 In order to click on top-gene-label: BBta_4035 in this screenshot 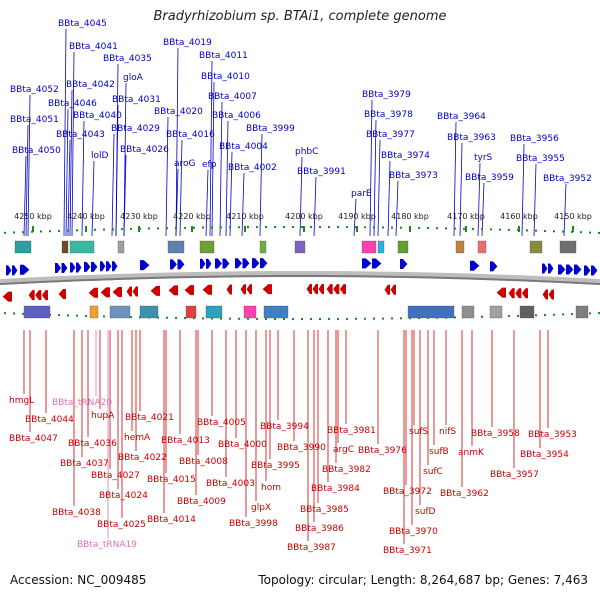, I will do `click(127, 59)`.